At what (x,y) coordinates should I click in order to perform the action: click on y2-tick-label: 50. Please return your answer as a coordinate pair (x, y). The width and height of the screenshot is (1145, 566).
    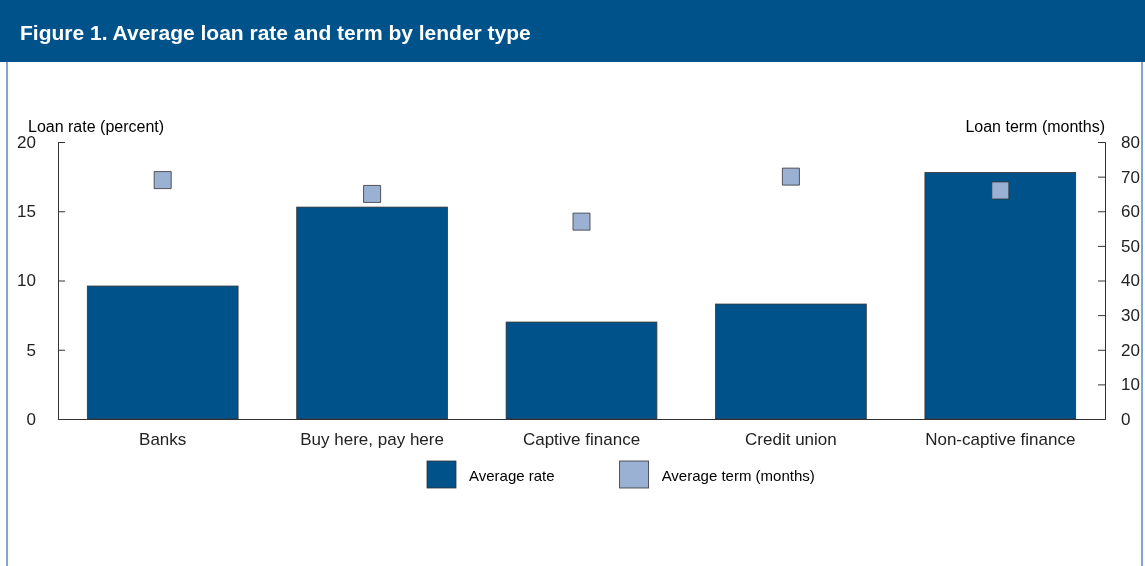
    Looking at the image, I should click on (1130, 246).